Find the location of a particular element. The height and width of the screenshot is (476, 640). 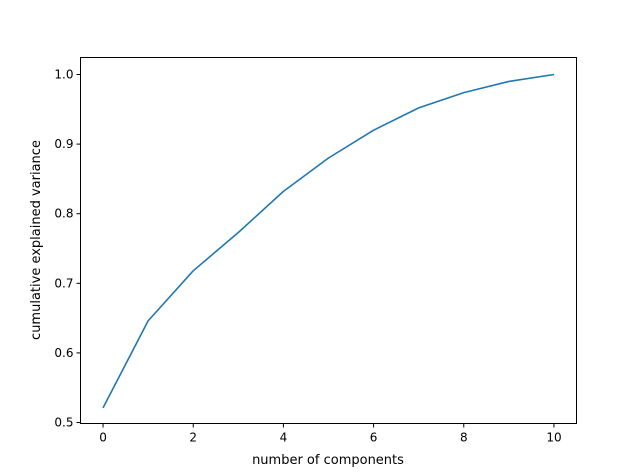

x-tick-label: 10 is located at coordinates (553, 438).